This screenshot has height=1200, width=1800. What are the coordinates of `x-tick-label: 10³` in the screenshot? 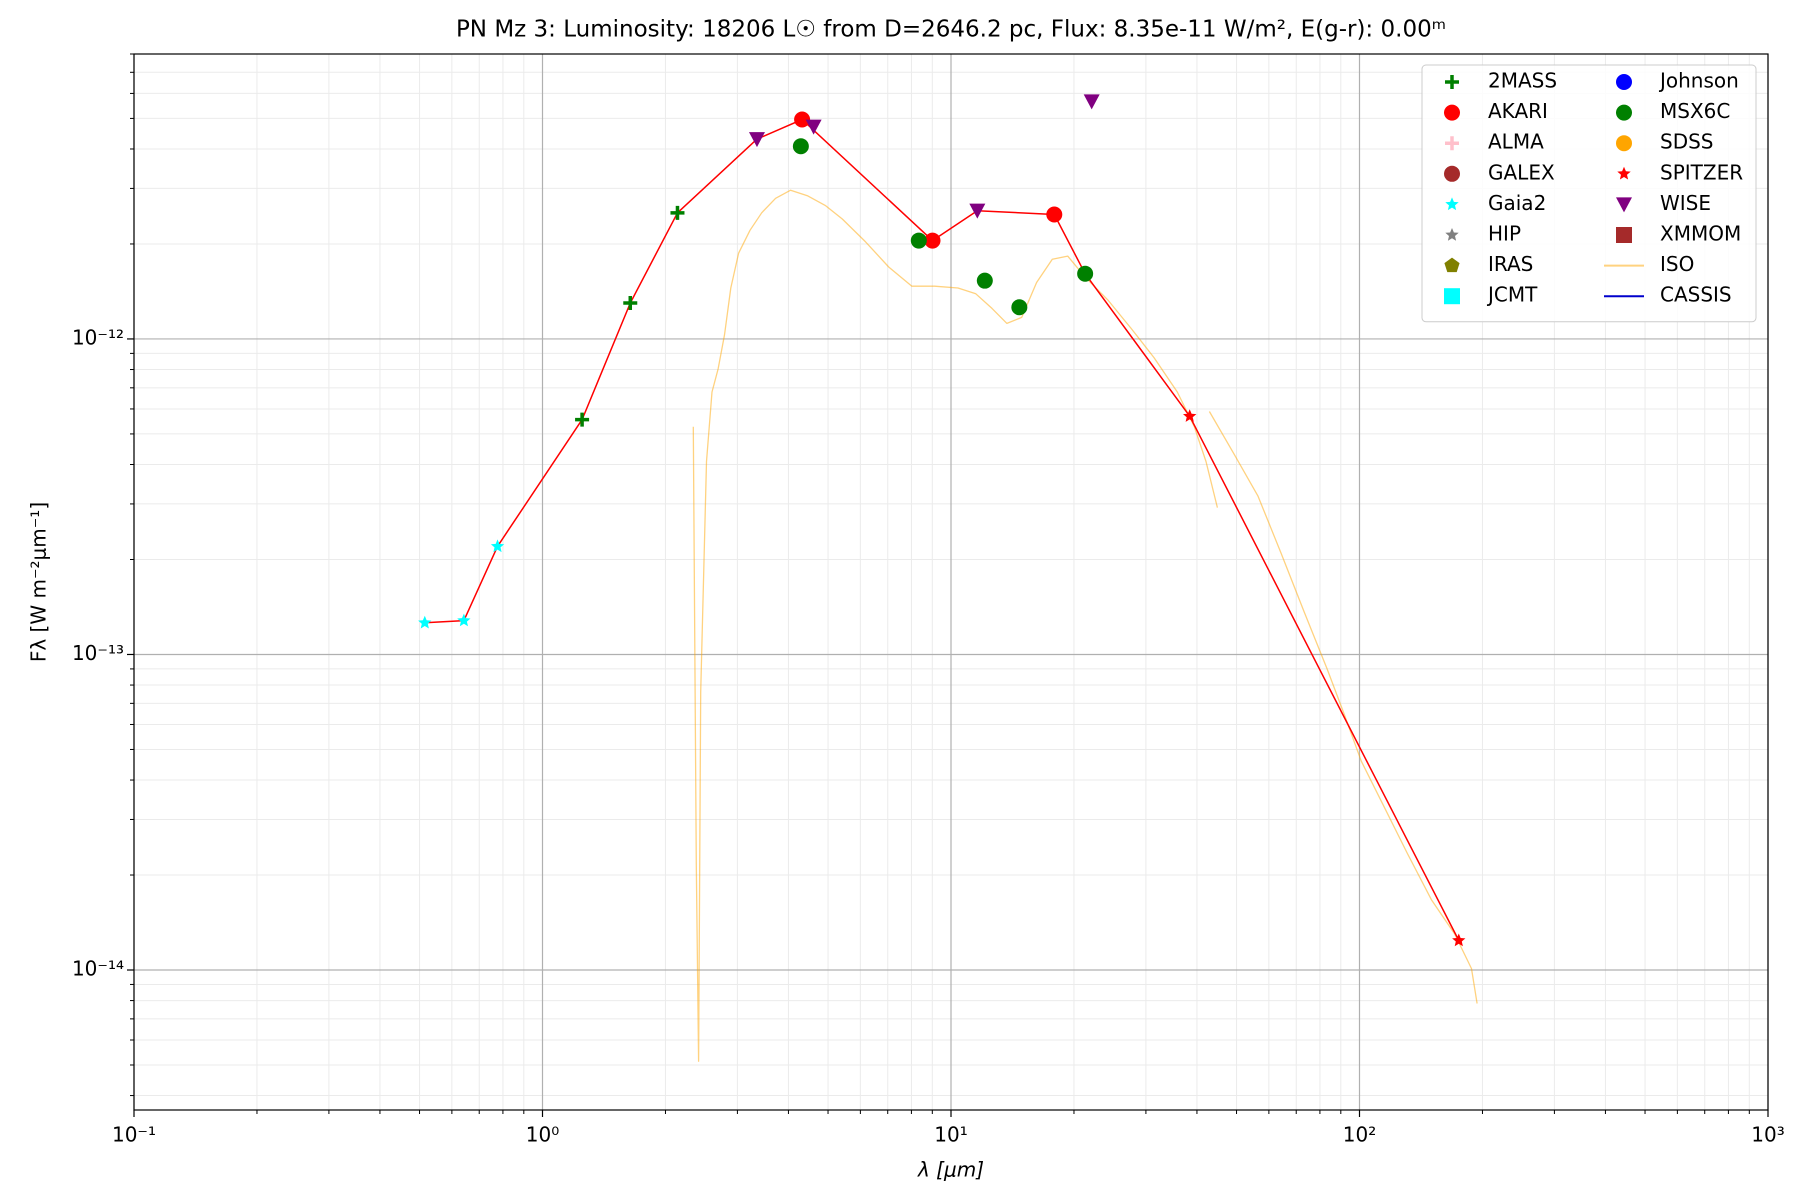 It's located at (1767, 1135).